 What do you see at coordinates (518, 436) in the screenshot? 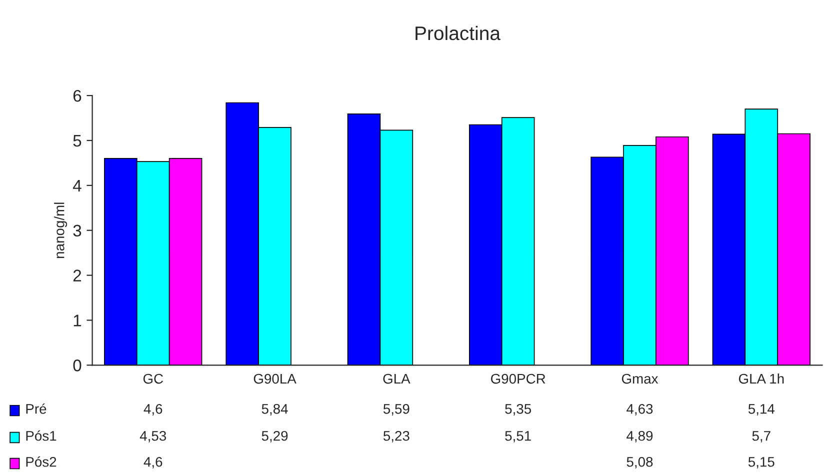
I see `data-label: 5,51` at bounding box center [518, 436].